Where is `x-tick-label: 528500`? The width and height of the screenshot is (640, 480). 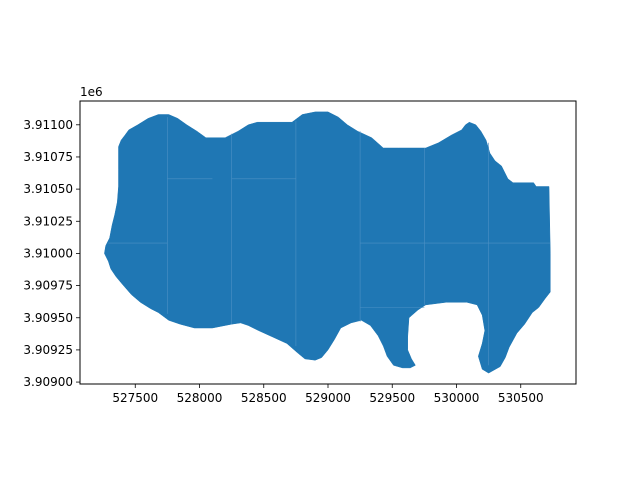
x-tick-label: 528500 is located at coordinates (264, 398).